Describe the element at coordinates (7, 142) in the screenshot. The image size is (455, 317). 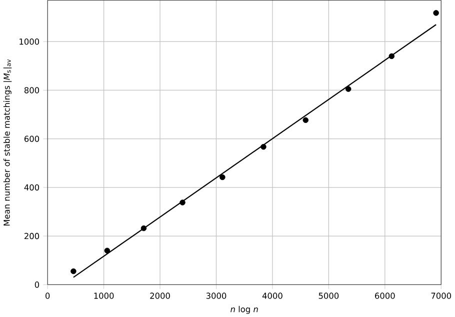
I see `y-axis-title: Mean number of stable matchings |M$_{s}$|$_{av}$` at that location.